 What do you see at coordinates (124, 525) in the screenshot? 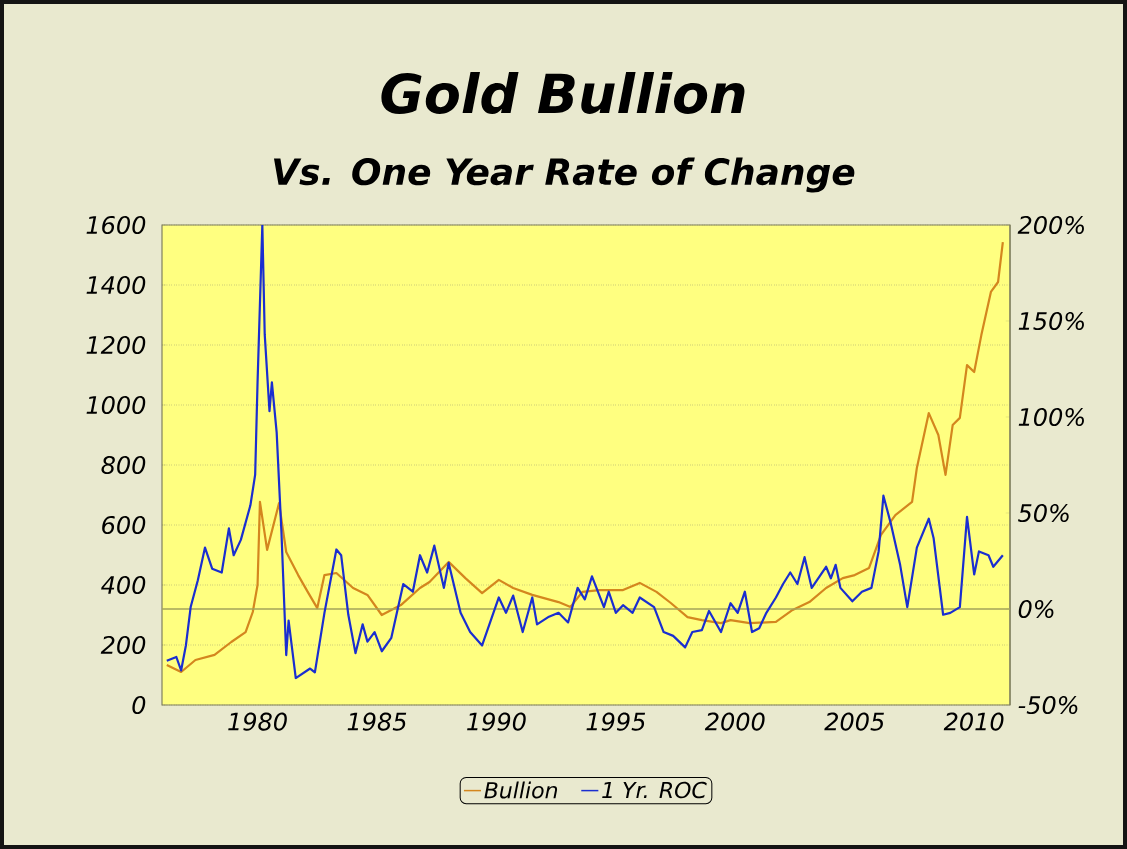
I see `y-tick-label: 600` at bounding box center [124, 525].